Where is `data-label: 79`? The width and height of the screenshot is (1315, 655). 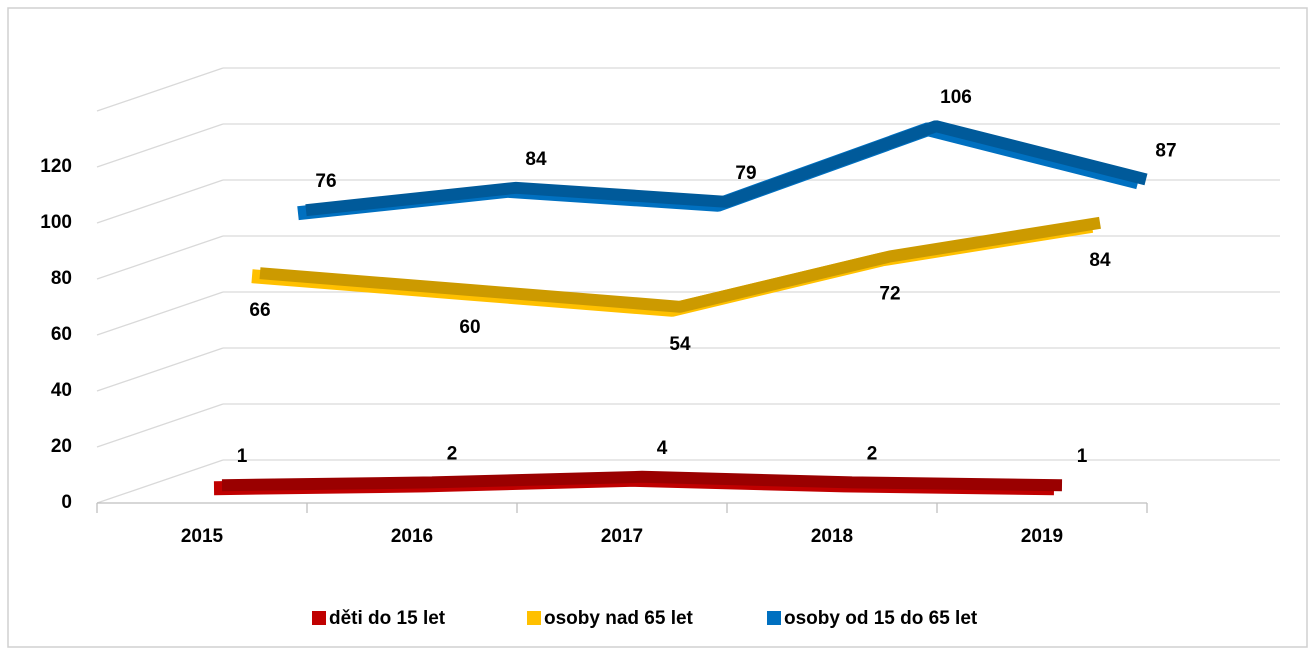
data-label: 79 is located at coordinates (745, 173).